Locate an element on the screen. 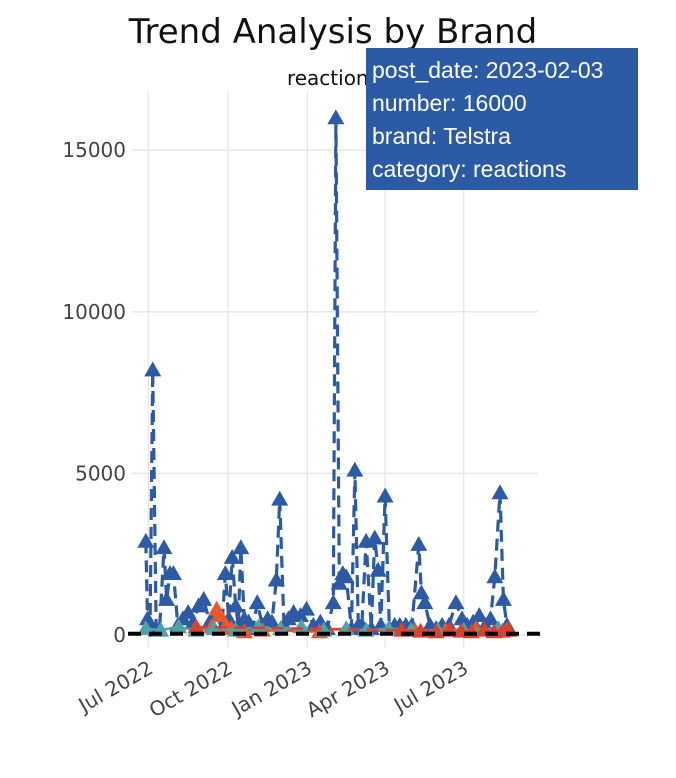 The image size is (676, 778). x-tick-label: Jul 2023 is located at coordinates (430, 687).